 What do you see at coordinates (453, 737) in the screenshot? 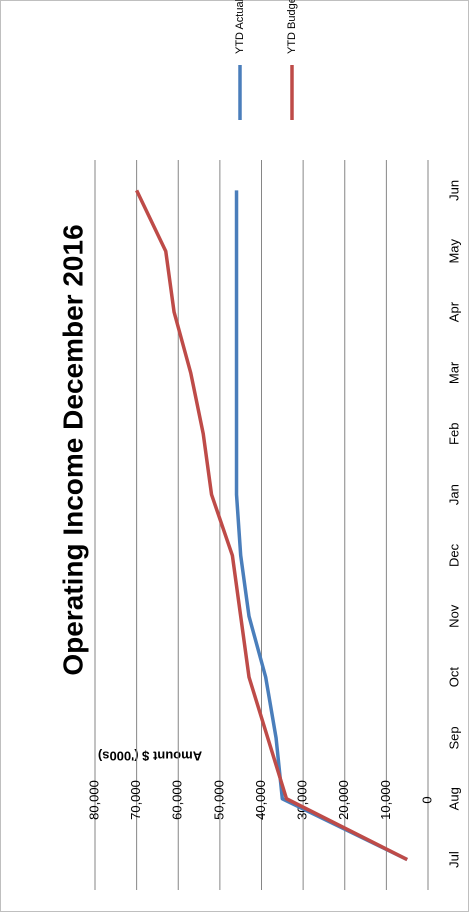
I see `x-tick-label: Sep` at bounding box center [453, 737].